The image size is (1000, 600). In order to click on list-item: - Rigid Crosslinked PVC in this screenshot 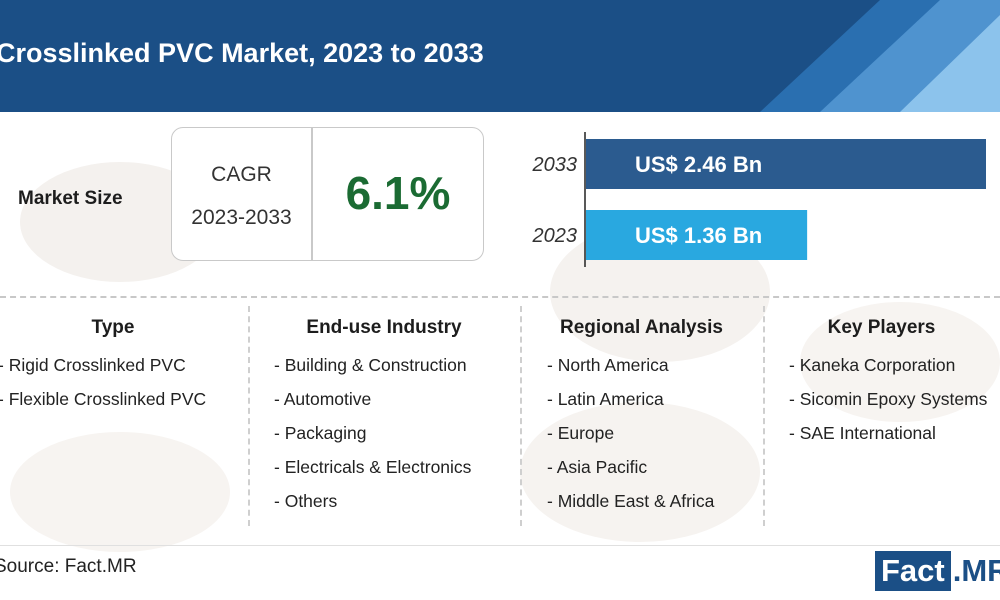, I will do `click(93, 365)`.